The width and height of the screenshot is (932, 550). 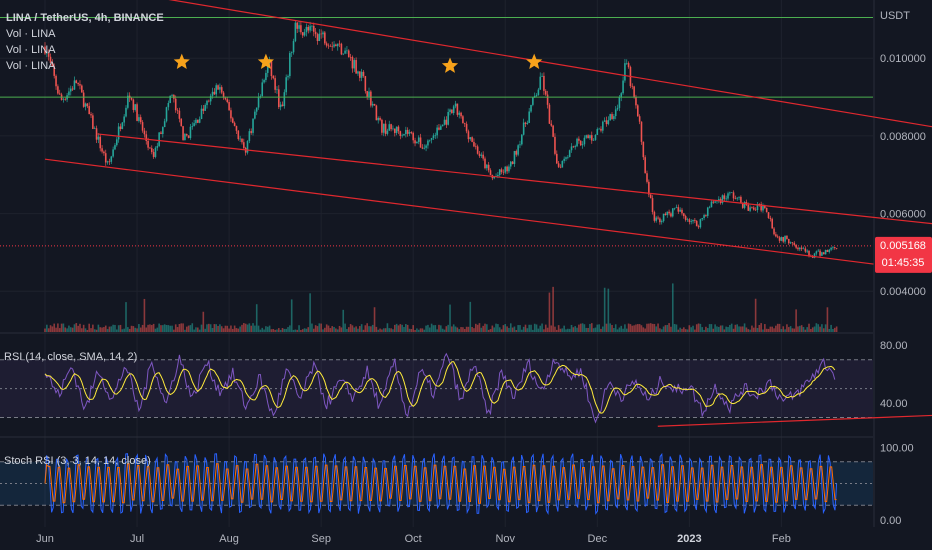 I want to click on rsi-trend-line, so click(x=794, y=420).